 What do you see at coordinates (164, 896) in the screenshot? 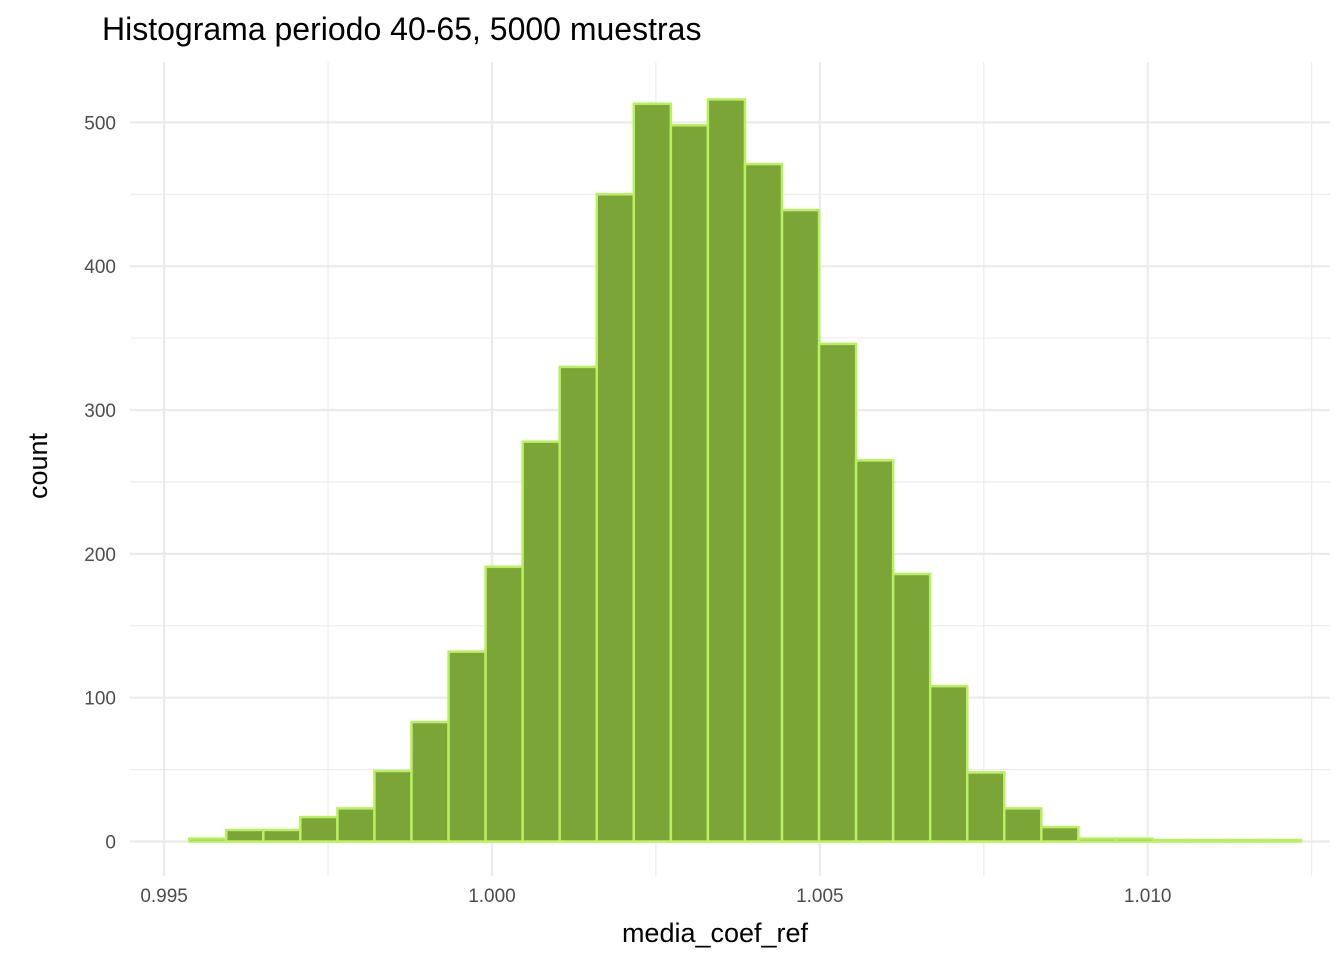
I see `x-tick-label: 0.995` at bounding box center [164, 896].